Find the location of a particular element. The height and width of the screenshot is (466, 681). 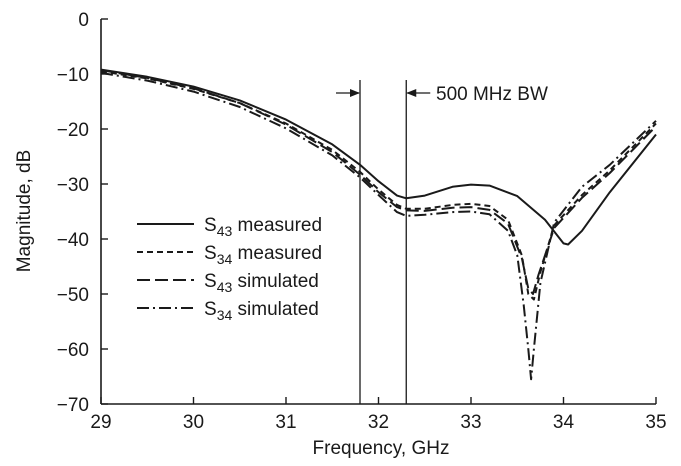

legend-label-3: S43 simulated is located at coordinates (261, 283).